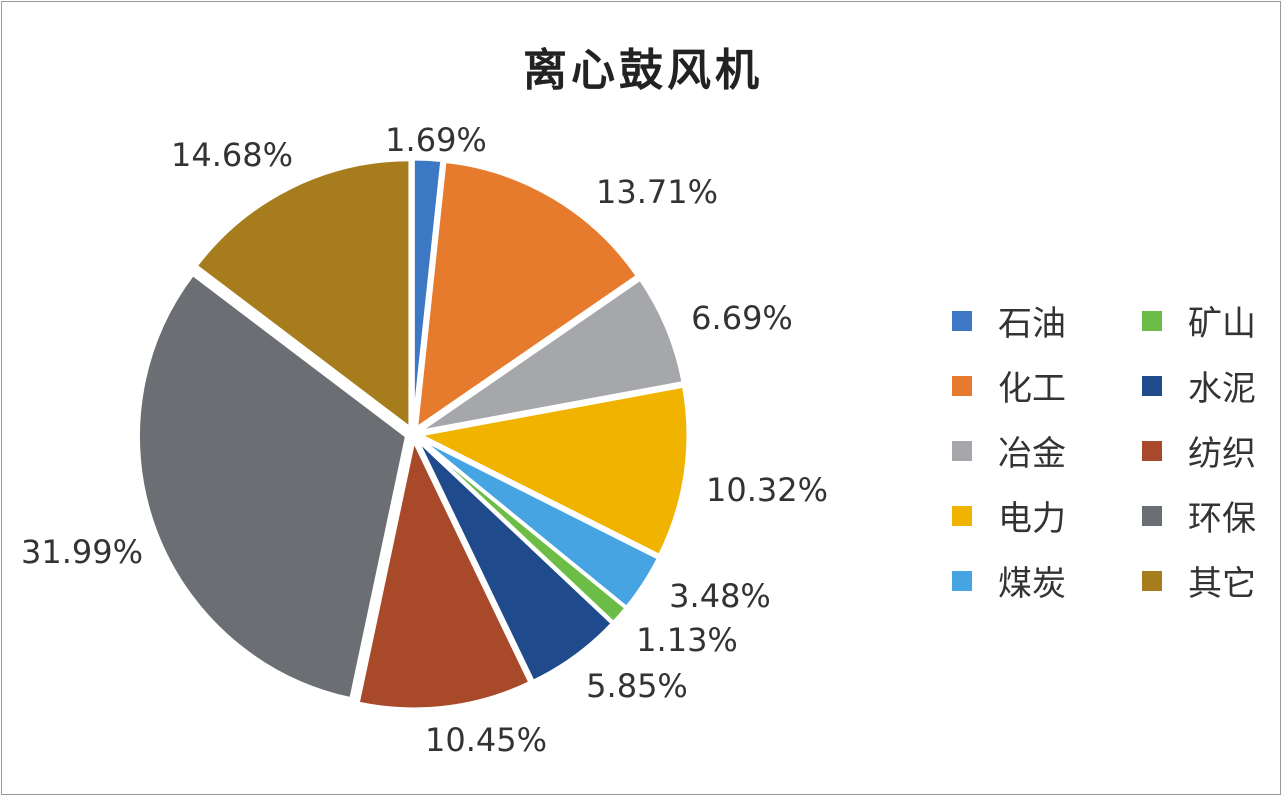  What do you see at coordinates (1222, 454) in the screenshot?
I see `legend-label: 纺织` at bounding box center [1222, 454].